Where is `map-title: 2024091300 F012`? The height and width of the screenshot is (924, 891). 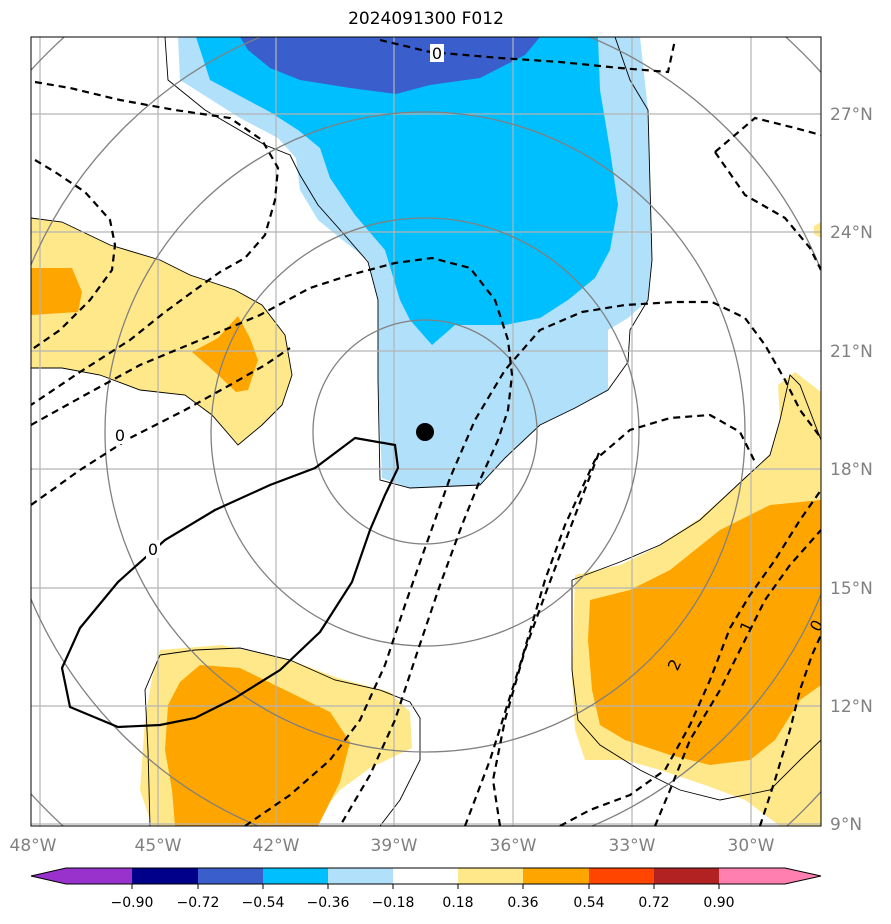
map-title: 2024091300 F012 is located at coordinates (426, 19).